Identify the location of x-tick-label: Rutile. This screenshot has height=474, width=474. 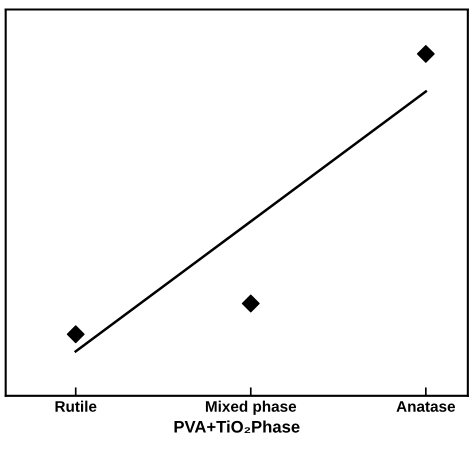
(76, 406).